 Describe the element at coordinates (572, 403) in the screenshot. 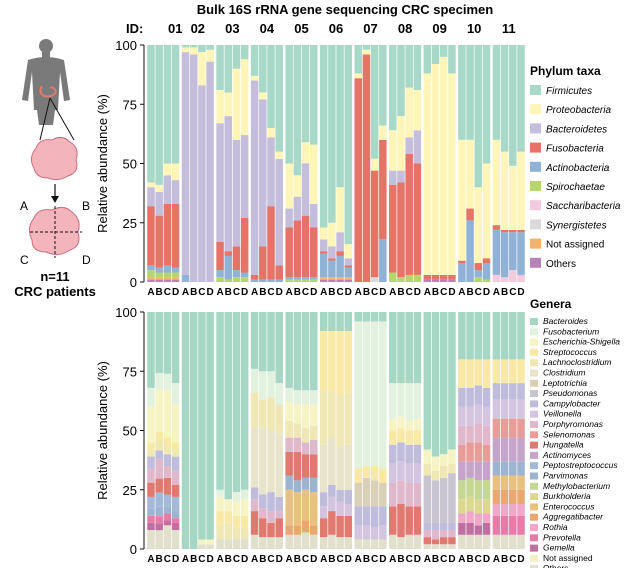

I see `legend-label: Campylobacter` at that location.